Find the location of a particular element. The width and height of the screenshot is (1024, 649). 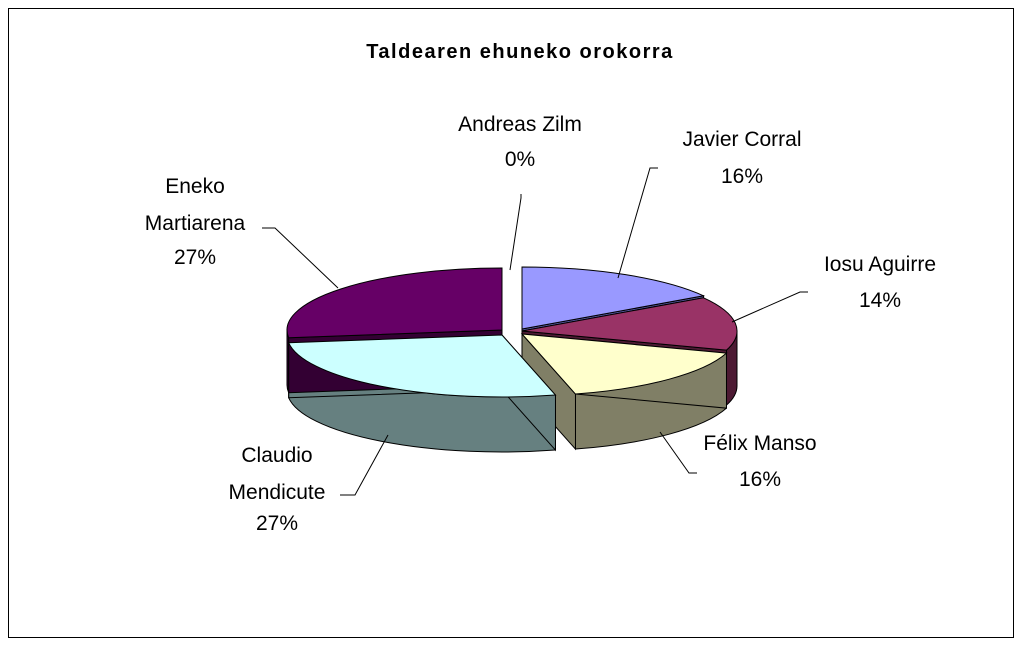

leader-line-javier-corral is located at coordinates (637, 223).